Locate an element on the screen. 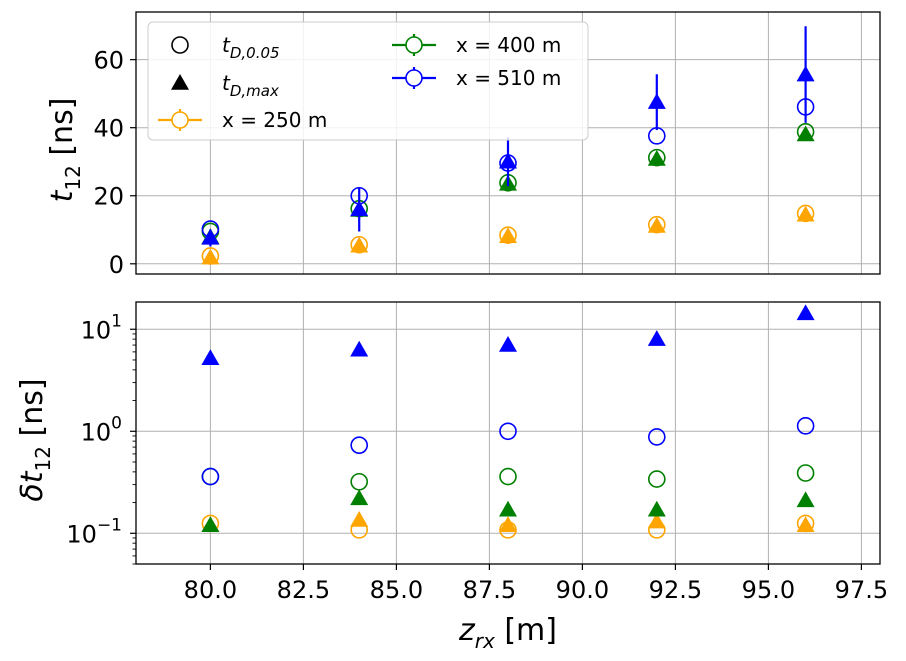  legend-label: x = 250 m is located at coordinates (274, 120).